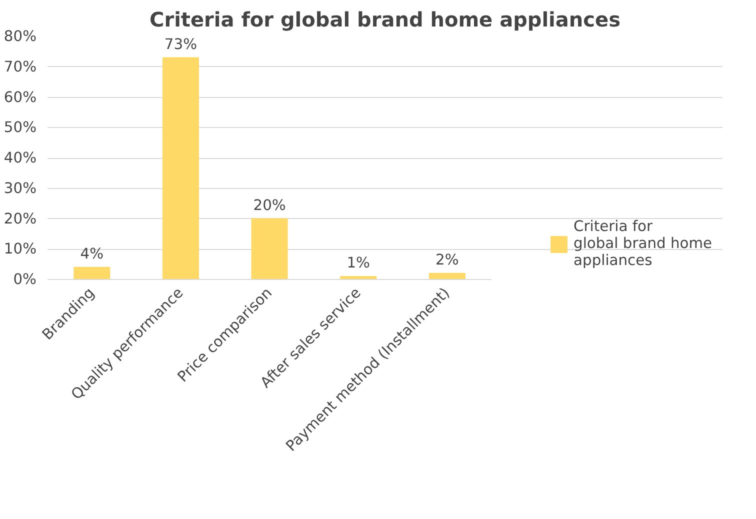  Describe the element at coordinates (447, 259) in the screenshot. I see `text: 2%` at that location.